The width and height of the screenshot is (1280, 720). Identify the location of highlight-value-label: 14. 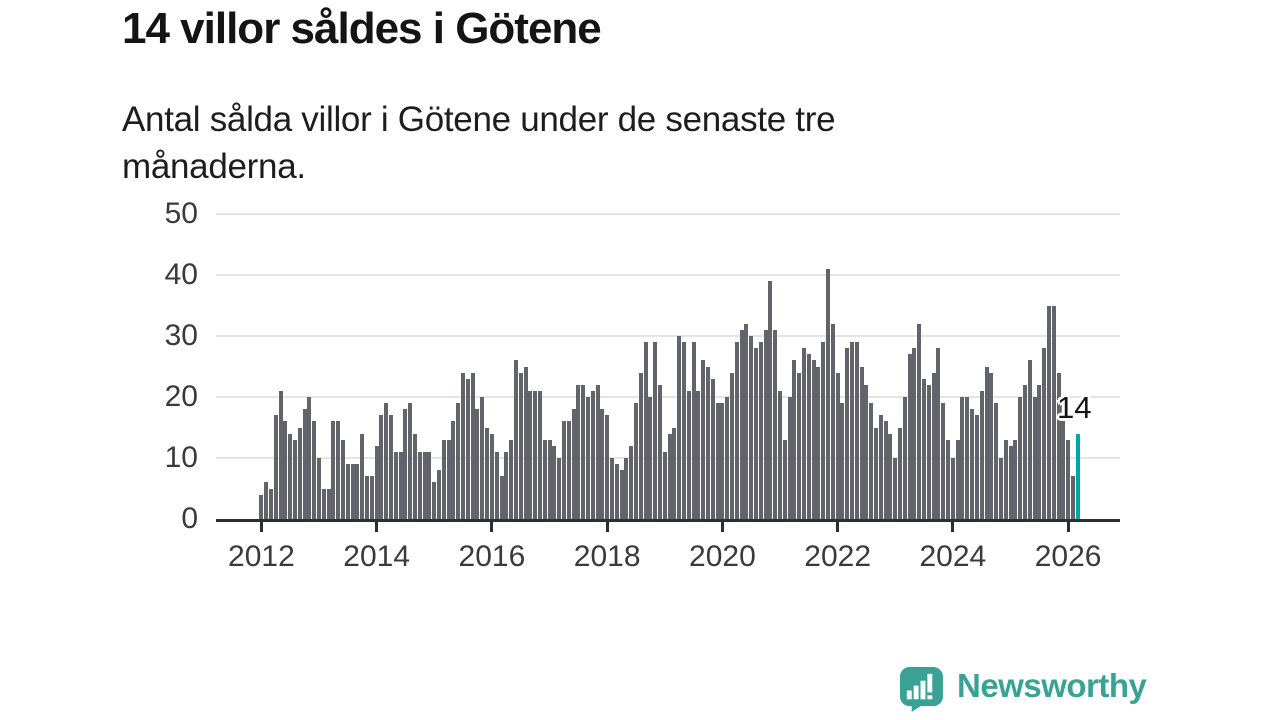
(1074, 407).